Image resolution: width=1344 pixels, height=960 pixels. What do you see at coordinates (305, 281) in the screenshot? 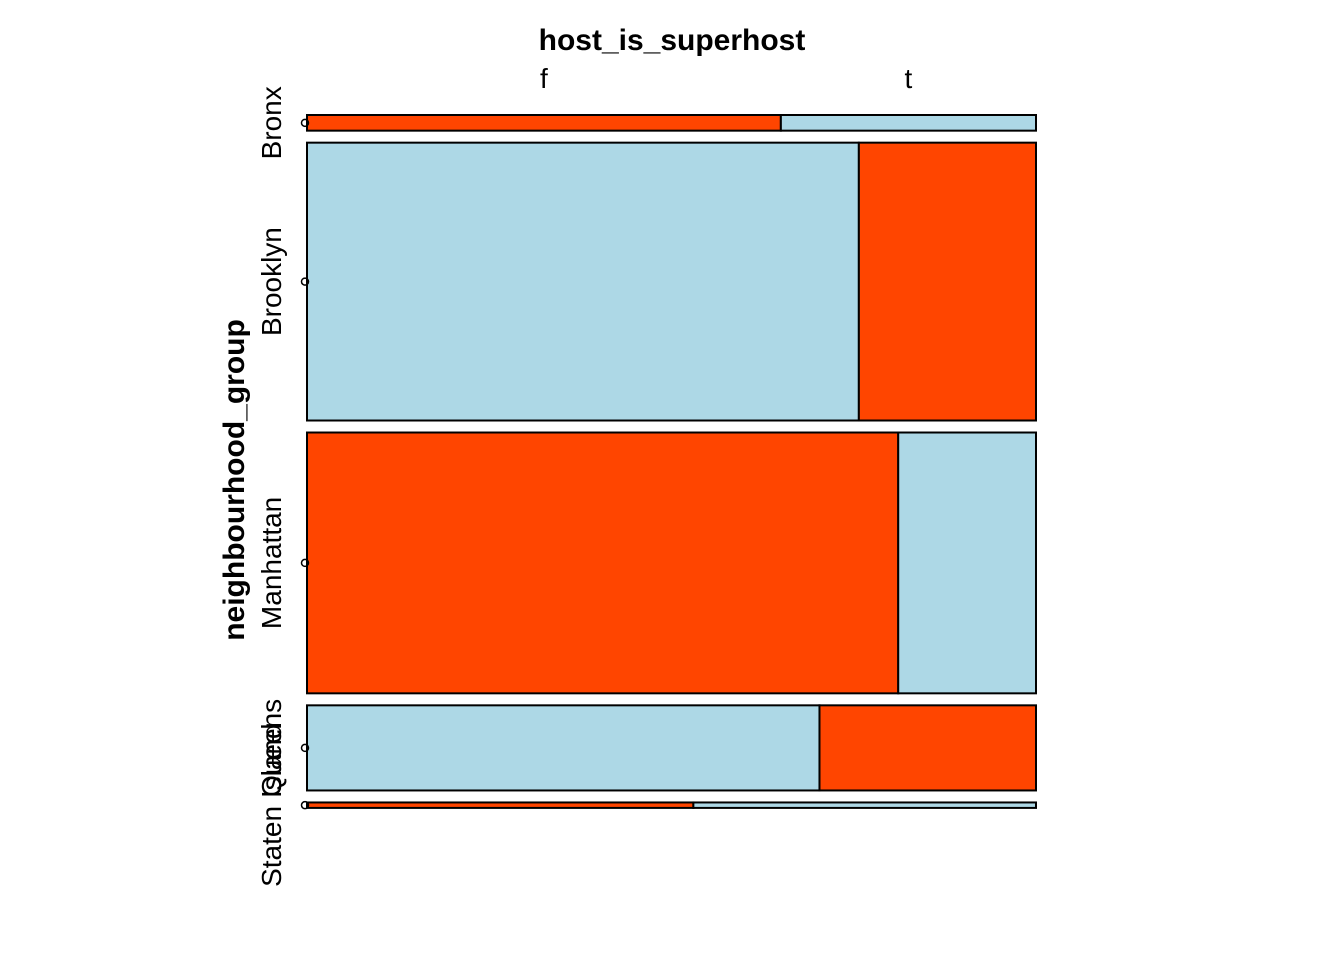
I see `row-marker-brooklyn` at bounding box center [305, 281].